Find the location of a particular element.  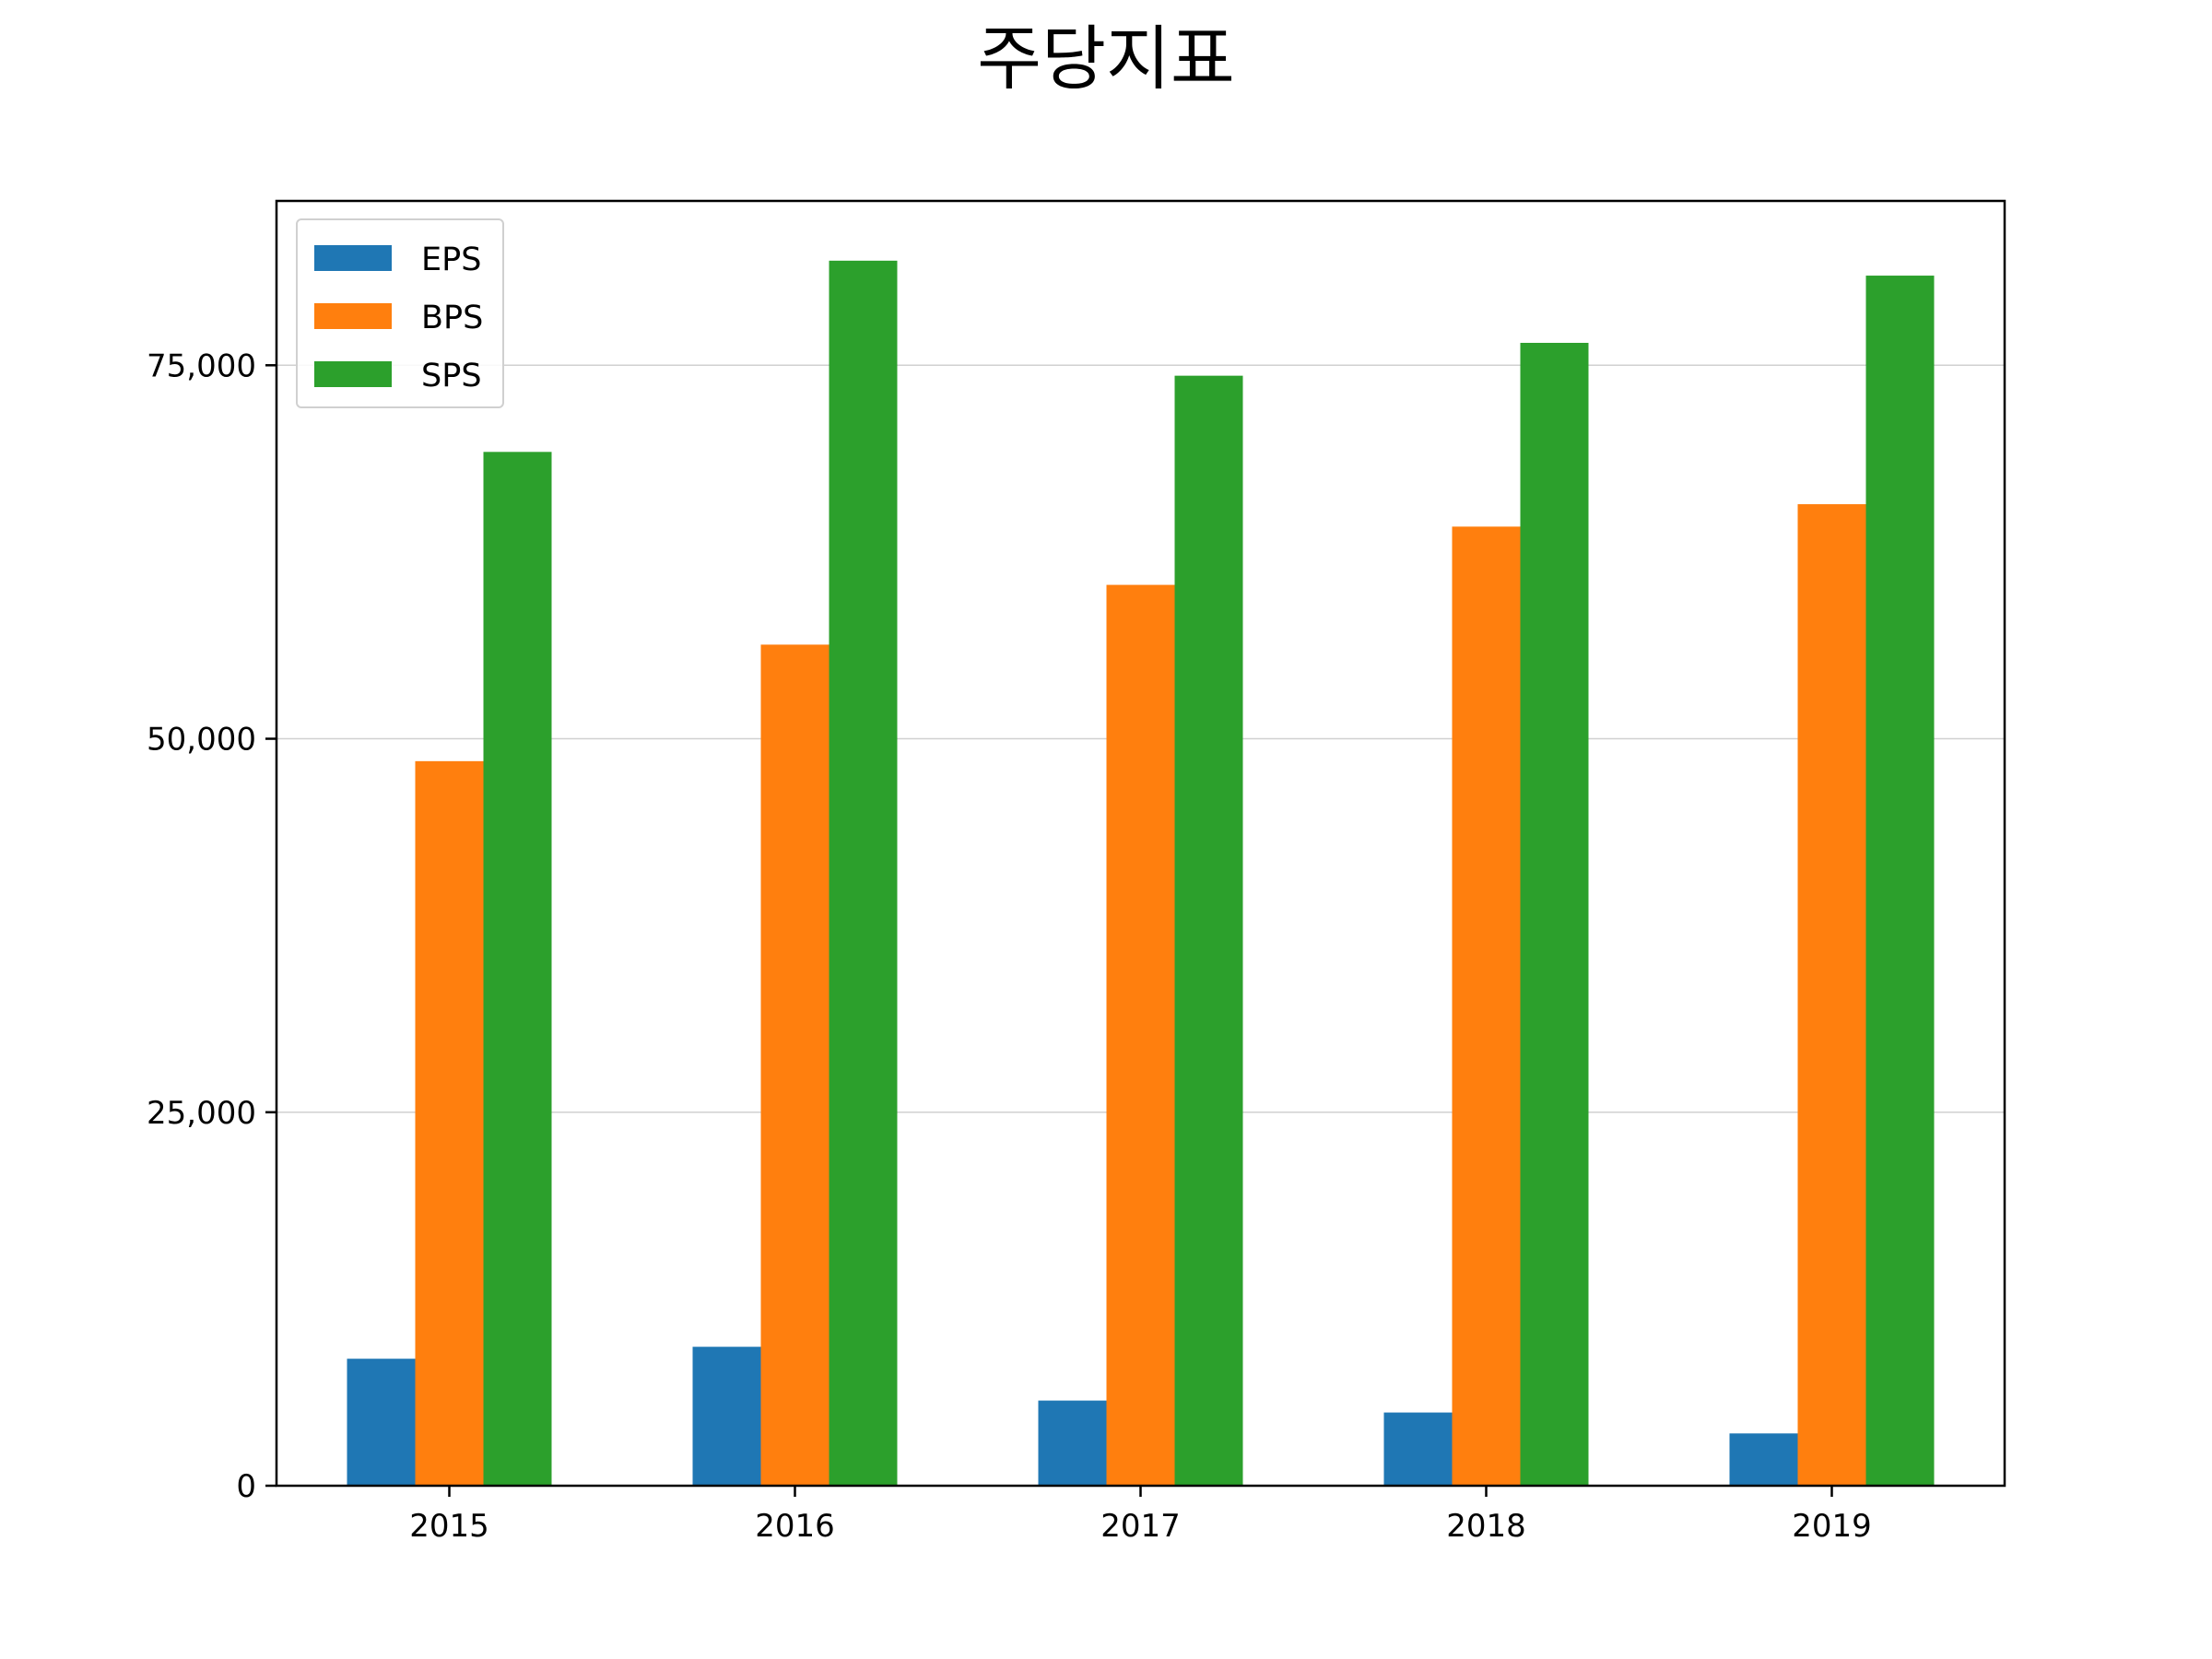

legend: EPS BPS SPS is located at coordinates (400, 313).